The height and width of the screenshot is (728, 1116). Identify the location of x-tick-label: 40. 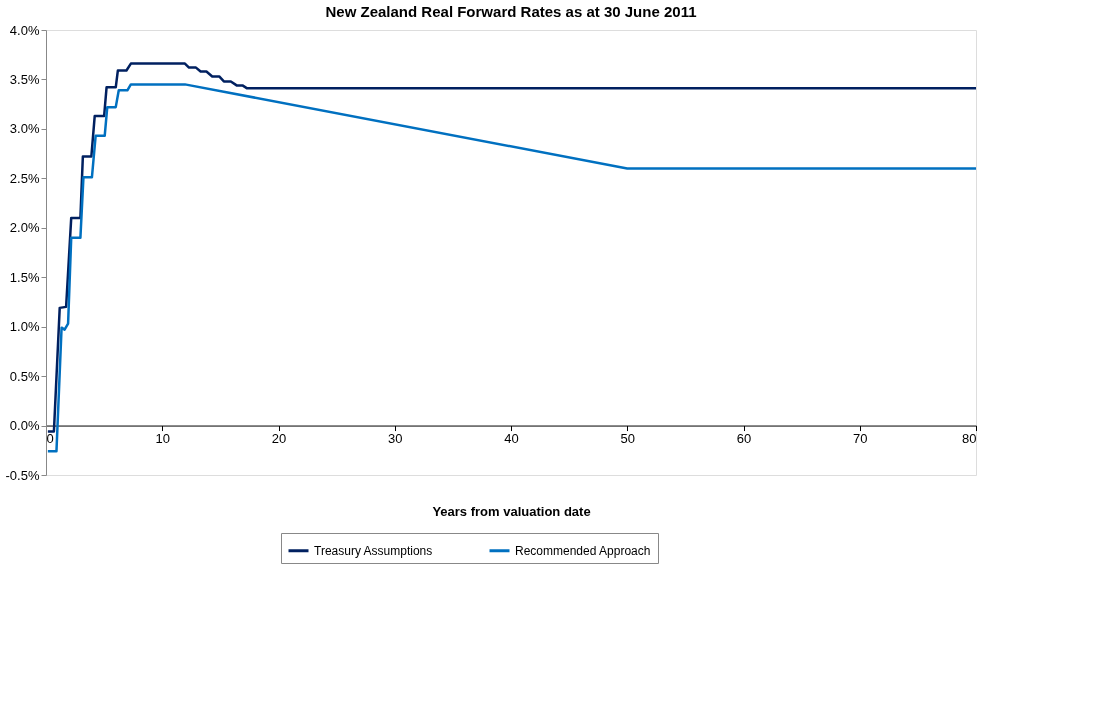
(511, 439).